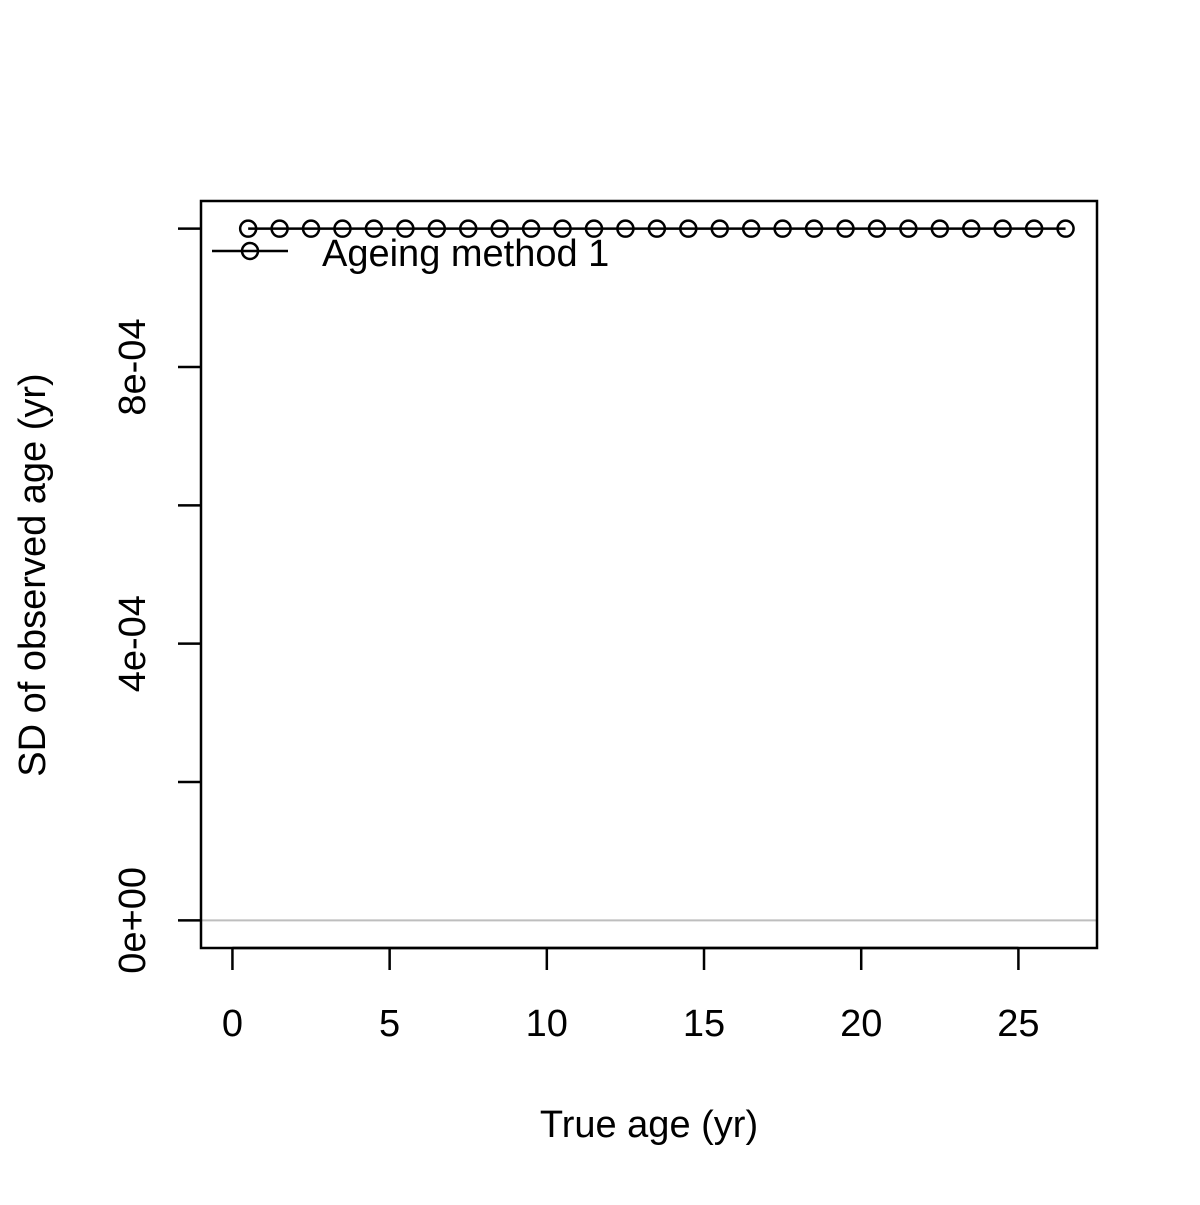 Image resolution: width=1200 pixels, height=1205 pixels. Describe the element at coordinates (133, 366) in the screenshot. I see `y-tick-label: 8e-04` at that location.